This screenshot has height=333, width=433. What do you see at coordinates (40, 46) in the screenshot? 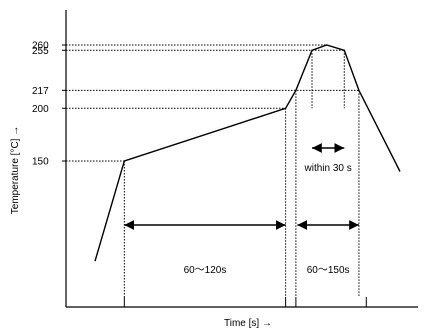
I see `y-tick-label-260: 260` at bounding box center [40, 46].